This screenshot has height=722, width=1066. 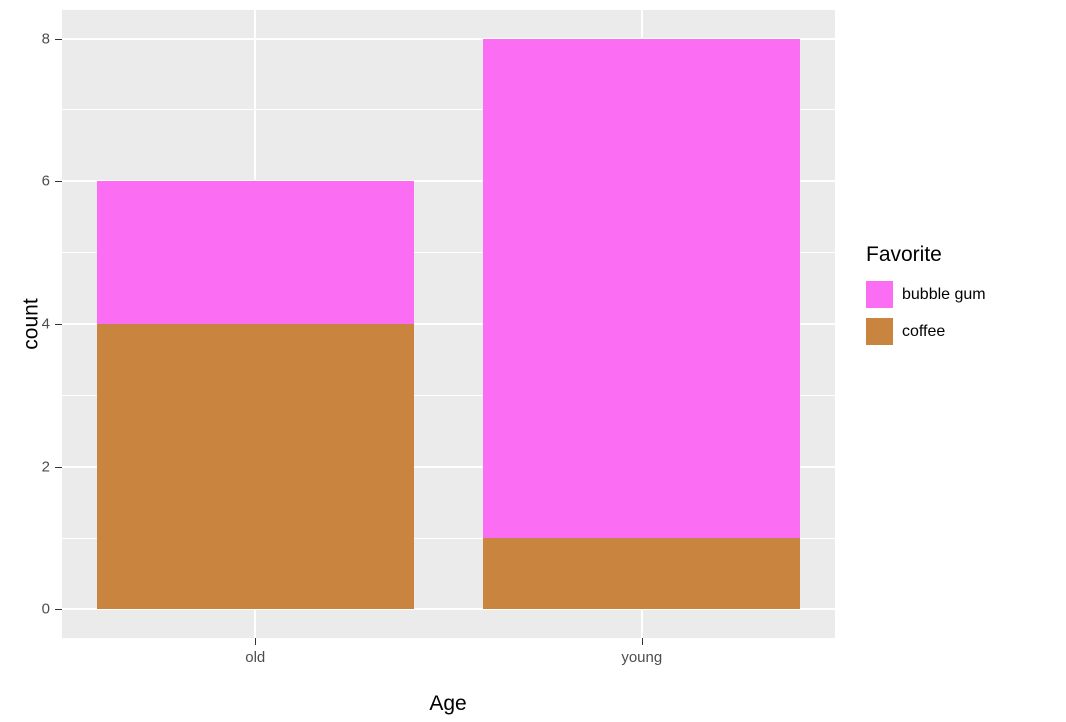 I want to click on minor-gridline-y1, so click(x=448, y=538).